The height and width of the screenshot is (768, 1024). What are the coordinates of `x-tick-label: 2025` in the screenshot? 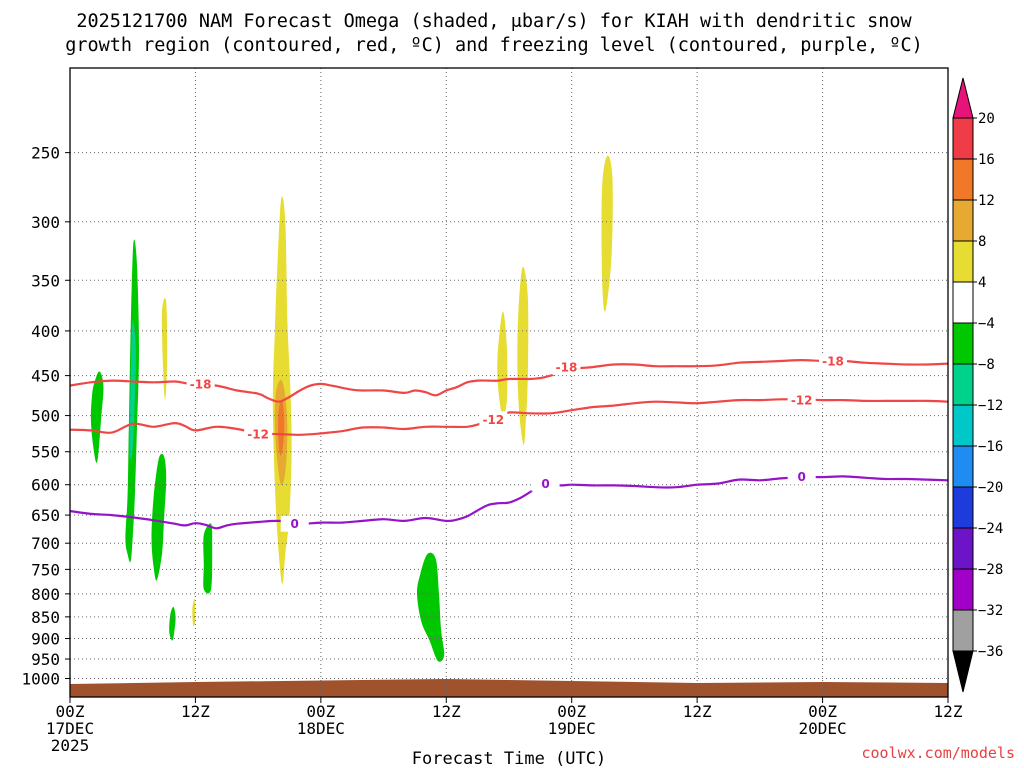 It's located at (70, 745).